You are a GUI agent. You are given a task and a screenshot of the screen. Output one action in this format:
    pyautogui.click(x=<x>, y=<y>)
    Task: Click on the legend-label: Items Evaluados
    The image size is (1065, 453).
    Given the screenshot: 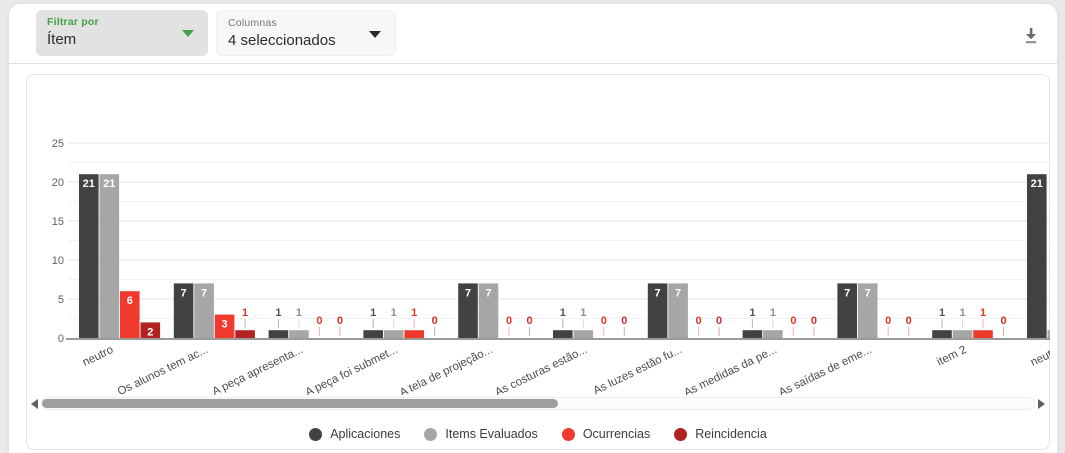 What is the action you would take?
    pyautogui.click(x=491, y=434)
    